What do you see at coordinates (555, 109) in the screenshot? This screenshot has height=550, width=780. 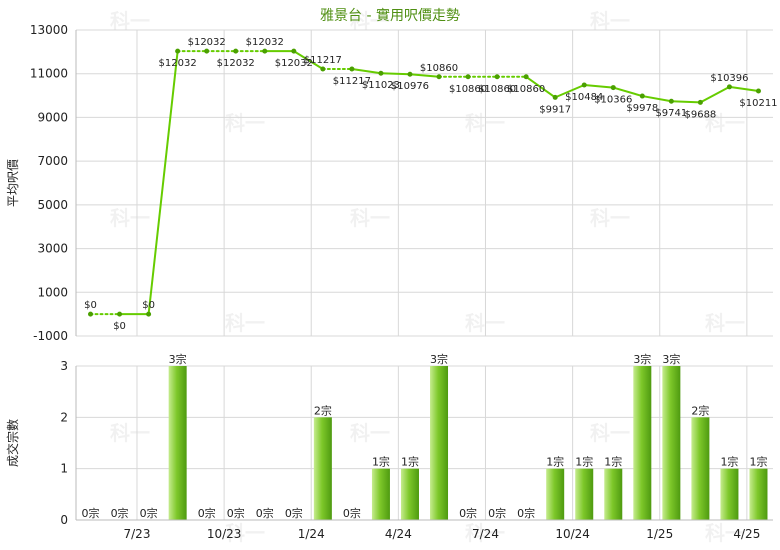 I see `price-data-label: $9917` at bounding box center [555, 109].